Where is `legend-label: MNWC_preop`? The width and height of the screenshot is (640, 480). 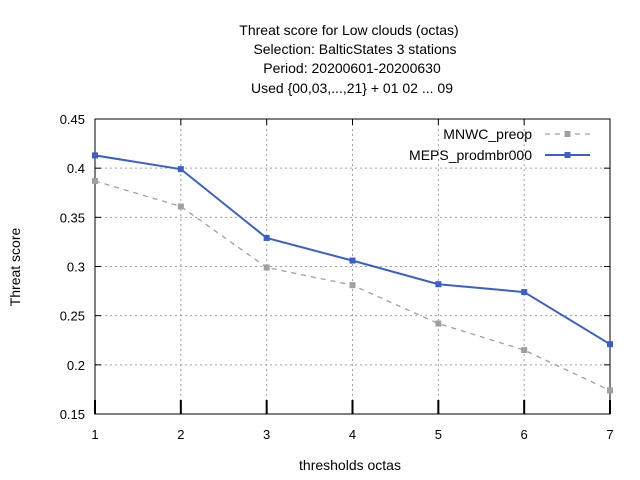 legend-label: MNWC_preop is located at coordinates (487, 134).